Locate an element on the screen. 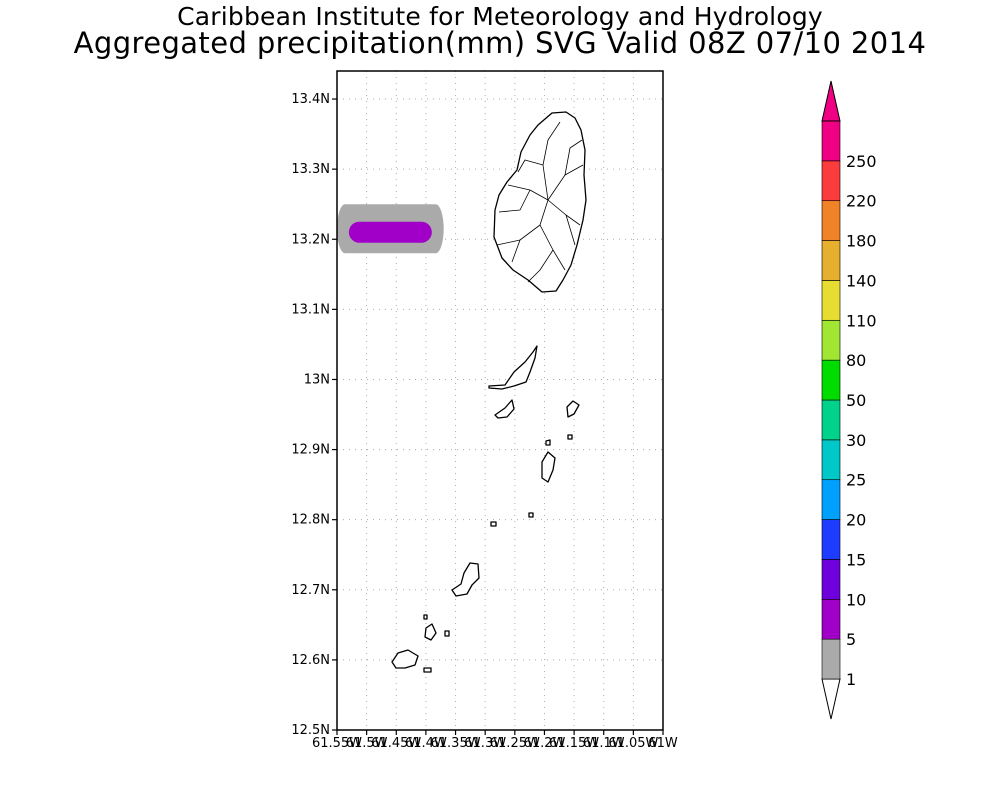  x-tick-label: 61.5W is located at coordinates (367, 743).